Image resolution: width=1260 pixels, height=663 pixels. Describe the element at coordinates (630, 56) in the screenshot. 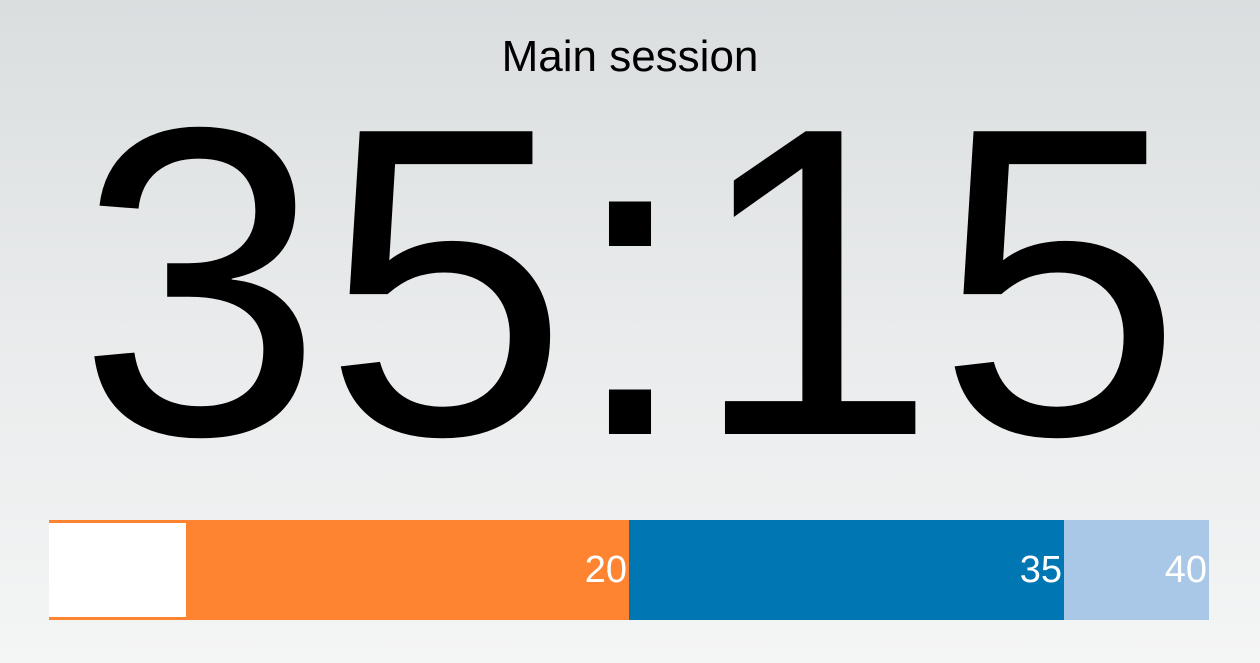

I see `session-title: Main session` at that location.